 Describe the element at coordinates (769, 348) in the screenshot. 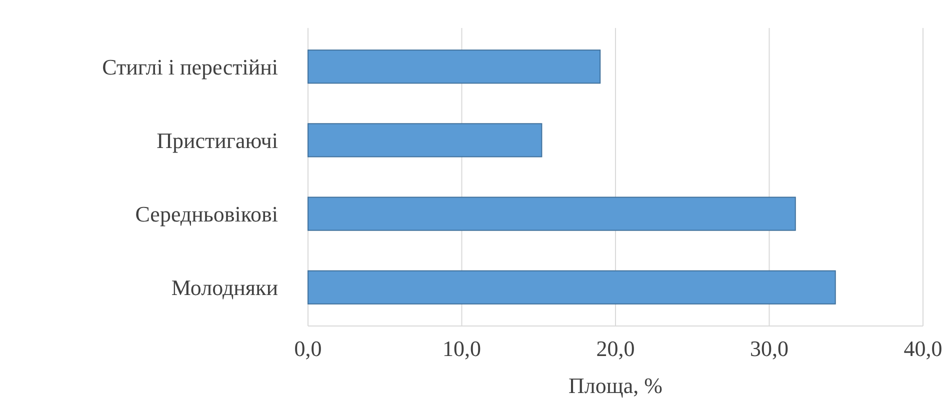

I see `x-tick-label: 30,0` at that location.